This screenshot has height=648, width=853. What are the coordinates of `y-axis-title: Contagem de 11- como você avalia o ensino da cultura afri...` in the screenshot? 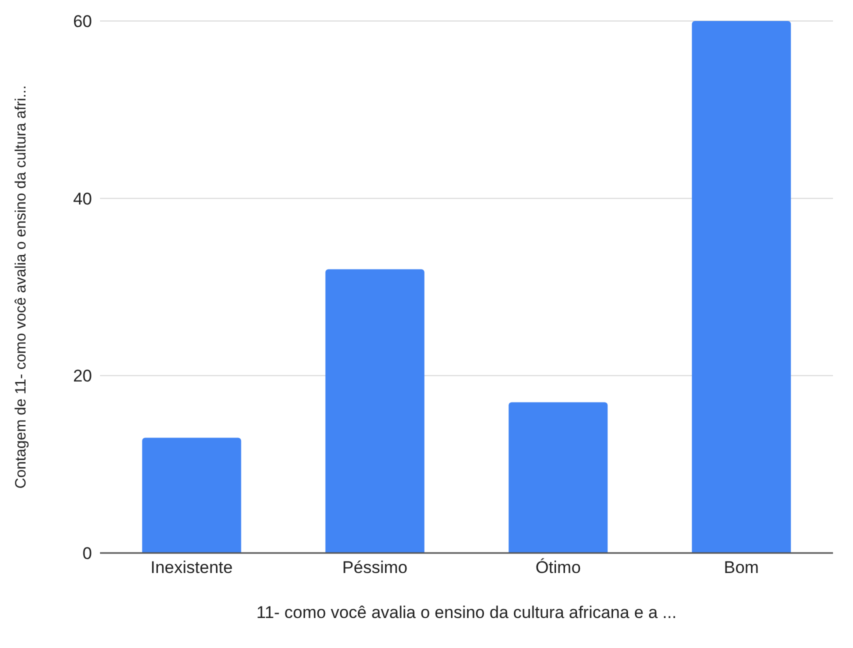 It's located at (21, 287).